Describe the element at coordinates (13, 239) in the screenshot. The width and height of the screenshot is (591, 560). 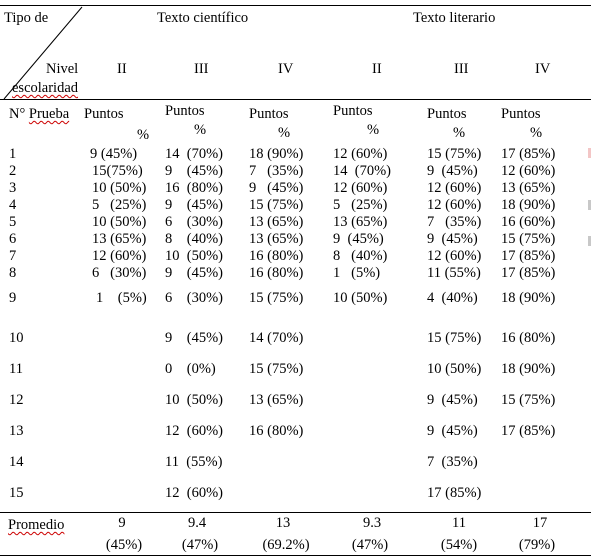
I see `row-number: 6` at that location.